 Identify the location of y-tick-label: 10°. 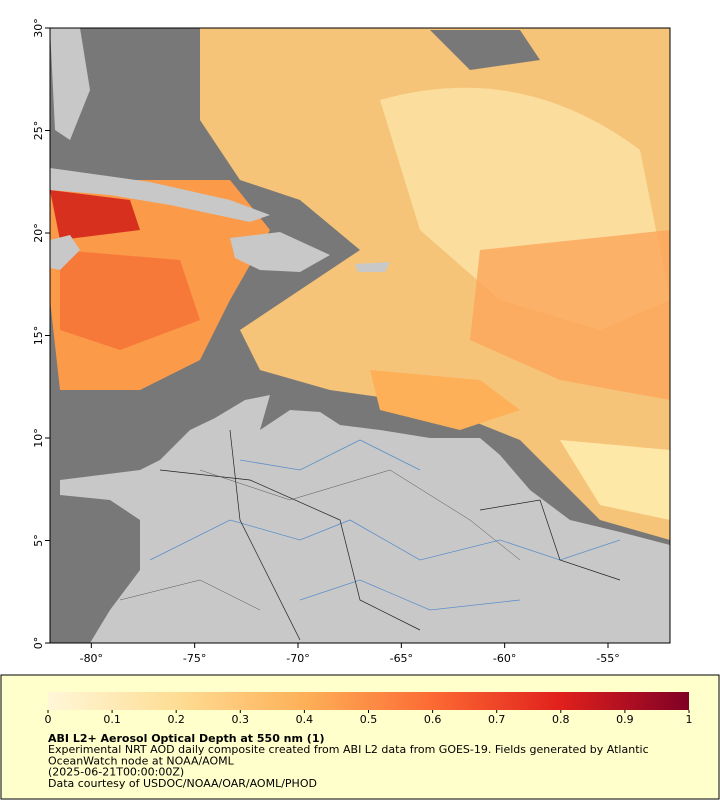
(38, 438).